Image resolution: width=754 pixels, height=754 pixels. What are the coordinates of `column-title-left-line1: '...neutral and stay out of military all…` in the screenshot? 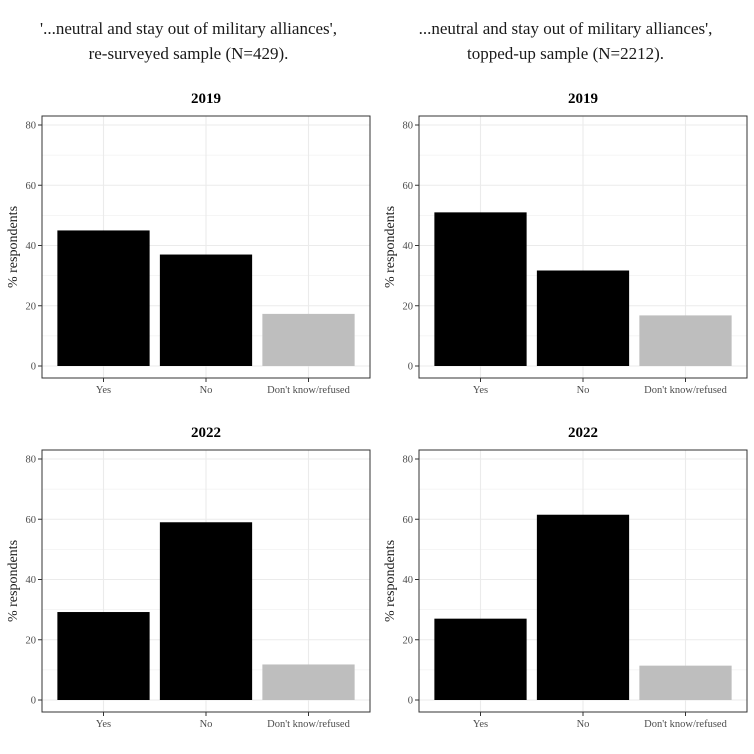 It's located at (188, 28).